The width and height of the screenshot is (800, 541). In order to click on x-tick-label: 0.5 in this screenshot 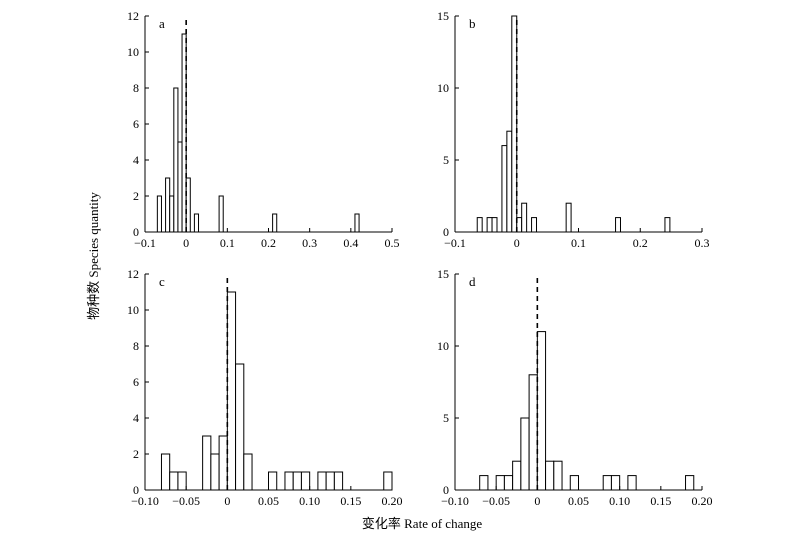, I will do `click(392, 243)`.